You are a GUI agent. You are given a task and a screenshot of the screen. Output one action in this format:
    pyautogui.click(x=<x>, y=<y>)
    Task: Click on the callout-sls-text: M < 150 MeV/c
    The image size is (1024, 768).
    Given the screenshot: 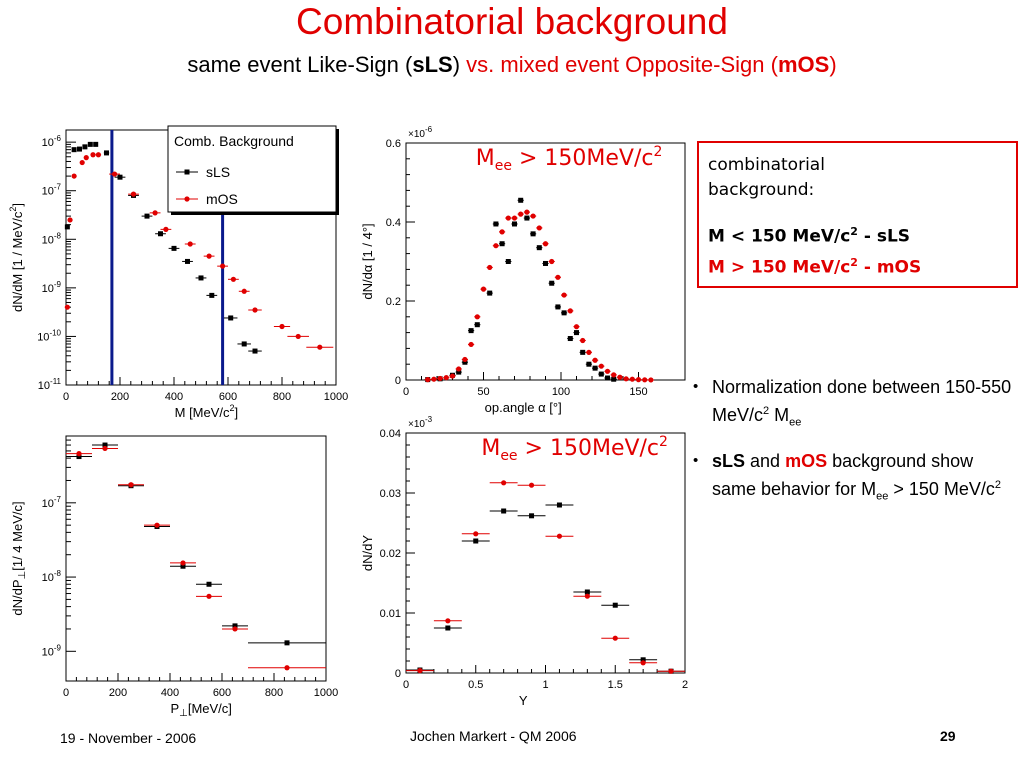 What is the action you would take?
    pyautogui.click(x=779, y=236)
    